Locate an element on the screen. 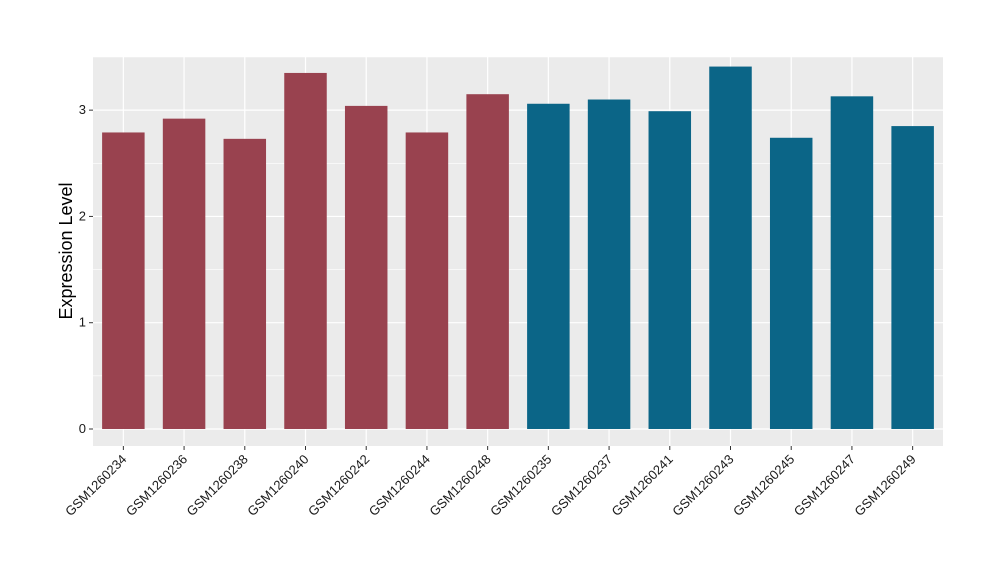  bar-GSM1260238 is located at coordinates (245, 283).